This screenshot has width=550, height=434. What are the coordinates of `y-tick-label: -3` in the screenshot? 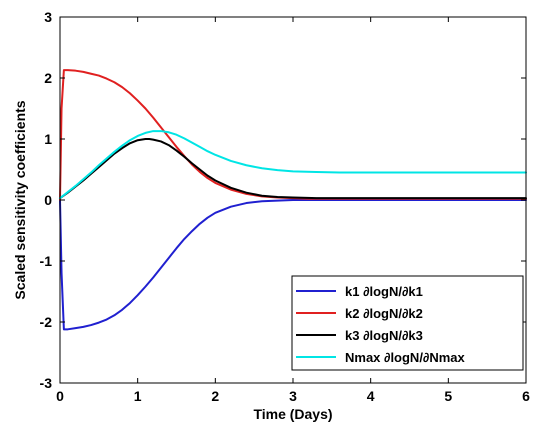 It's located at (46, 383).